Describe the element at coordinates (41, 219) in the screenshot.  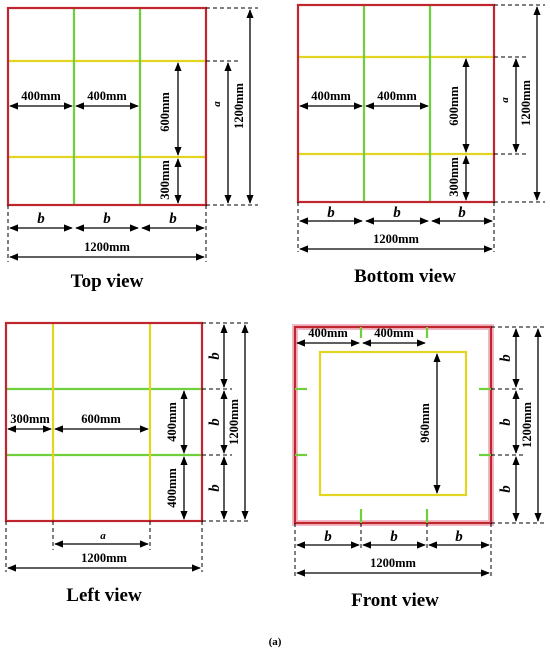
I see `top-view-var-b-1: b` at that location.